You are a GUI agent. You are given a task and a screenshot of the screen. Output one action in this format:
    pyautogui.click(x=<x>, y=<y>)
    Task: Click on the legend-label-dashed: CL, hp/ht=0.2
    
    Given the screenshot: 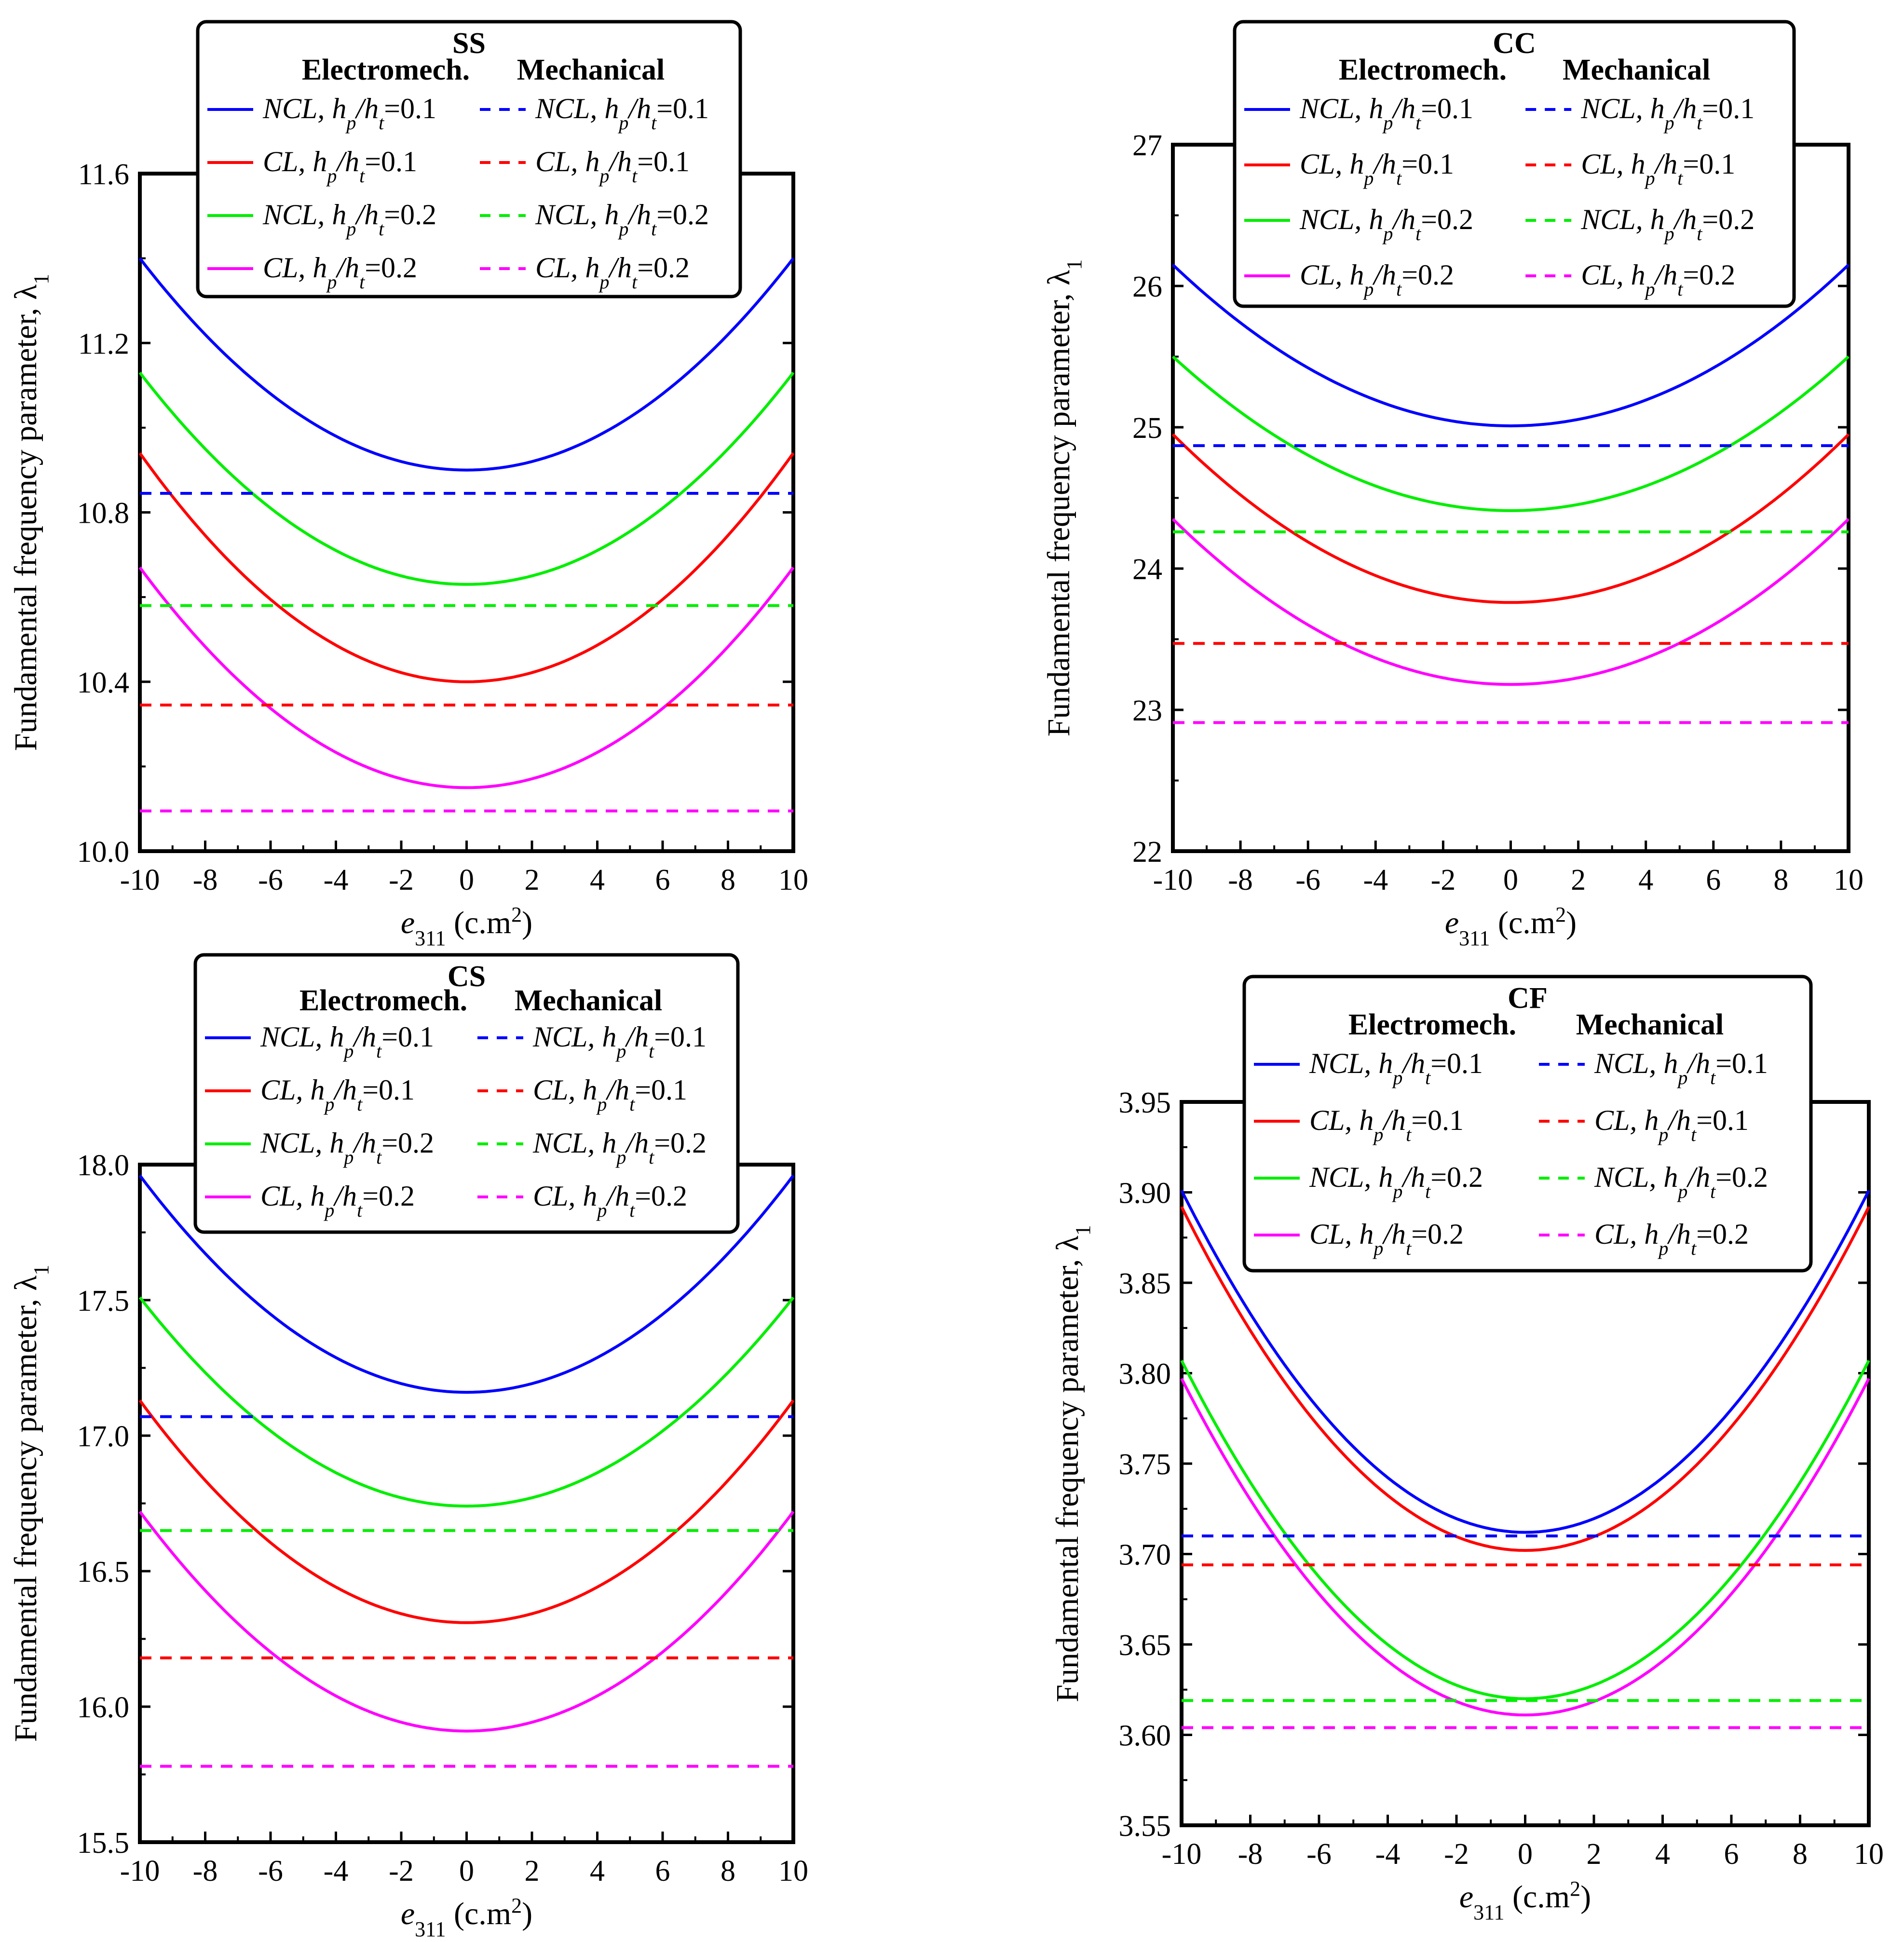 What is the action you would take?
    pyautogui.click(x=610, y=1201)
    